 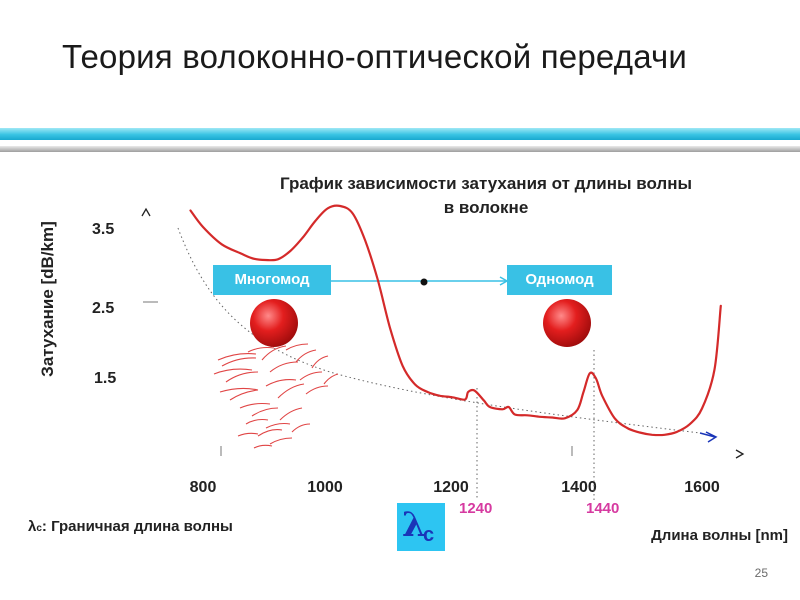 What do you see at coordinates (451, 487) in the screenshot?
I see `x-tick-label: 1200` at bounding box center [451, 487].